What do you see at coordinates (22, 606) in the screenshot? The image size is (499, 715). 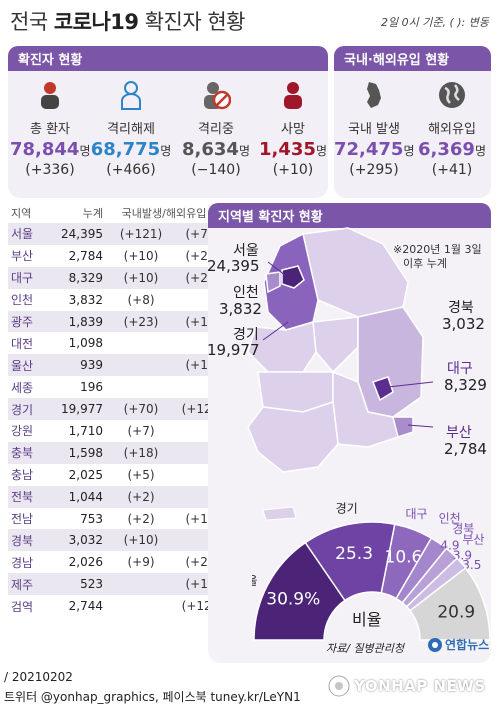 I see `region-cell: 검역` at bounding box center [22, 606].